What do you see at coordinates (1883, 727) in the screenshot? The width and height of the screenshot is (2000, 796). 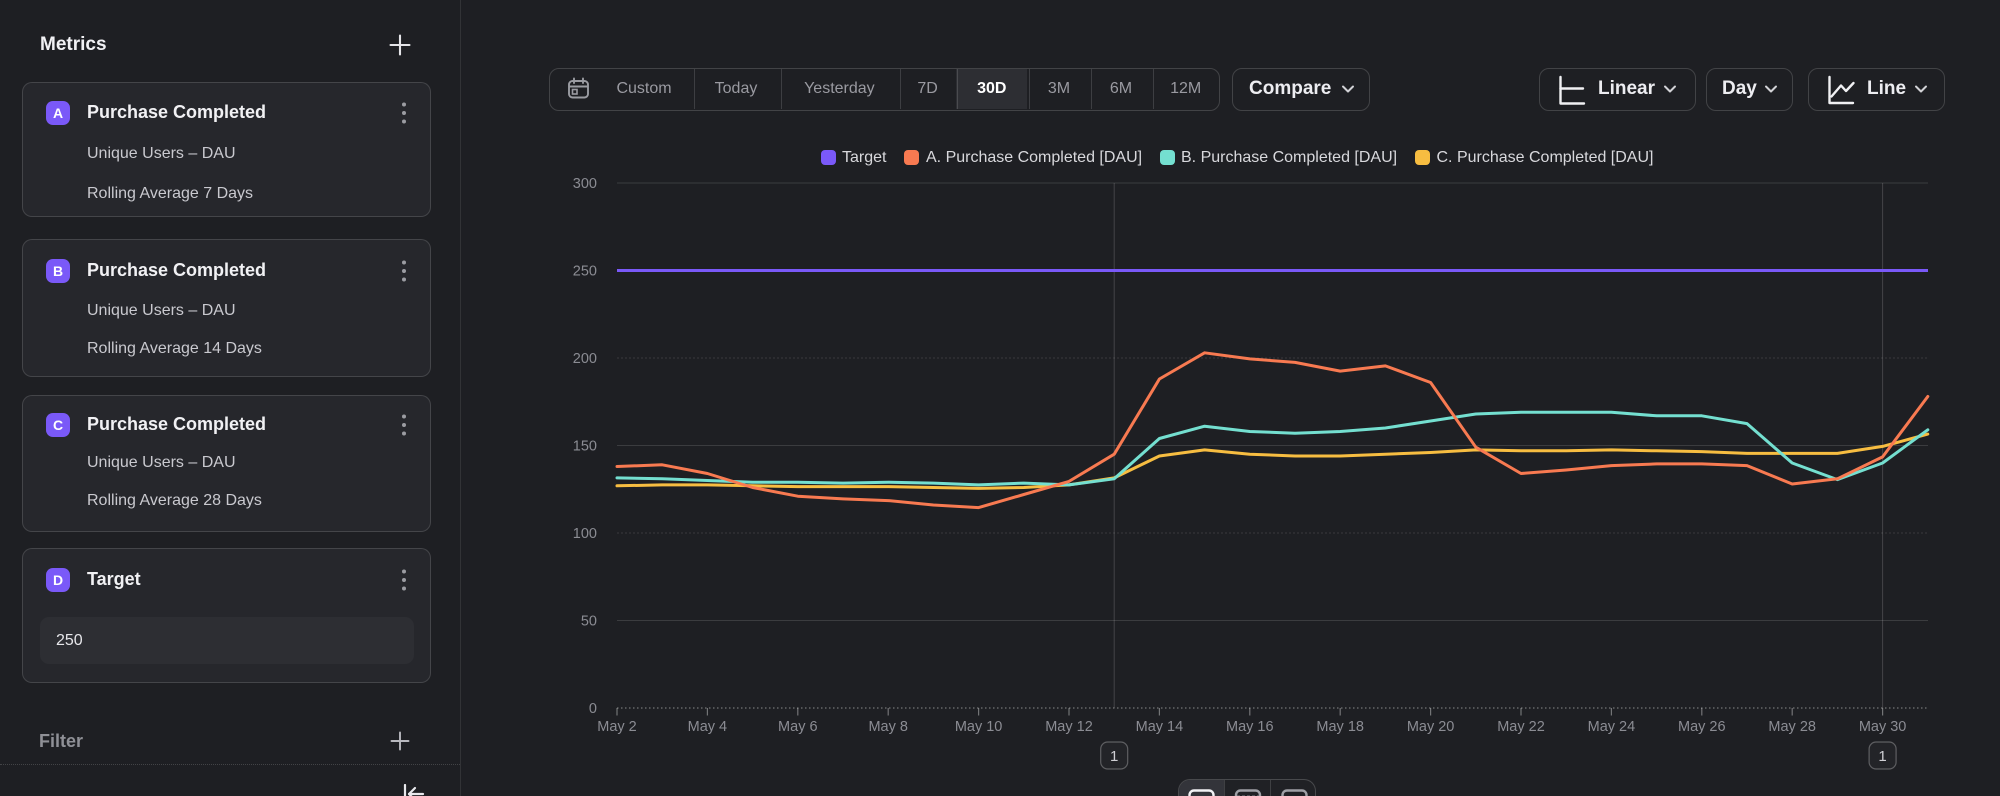 I see `svg-text: May 30` at bounding box center [1883, 727].